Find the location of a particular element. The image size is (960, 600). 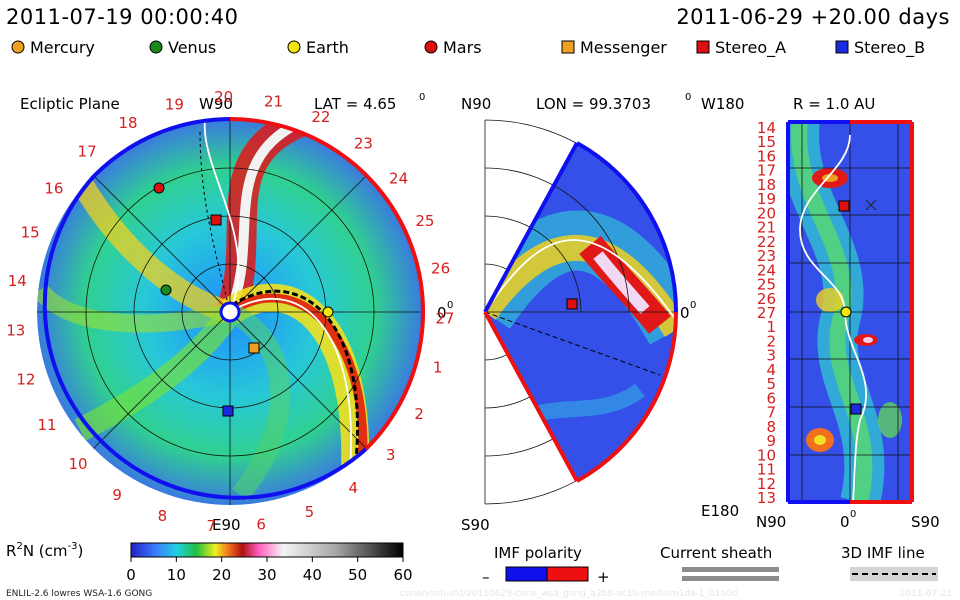

meridional-right-degree: 0 is located at coordinates (693, 305).